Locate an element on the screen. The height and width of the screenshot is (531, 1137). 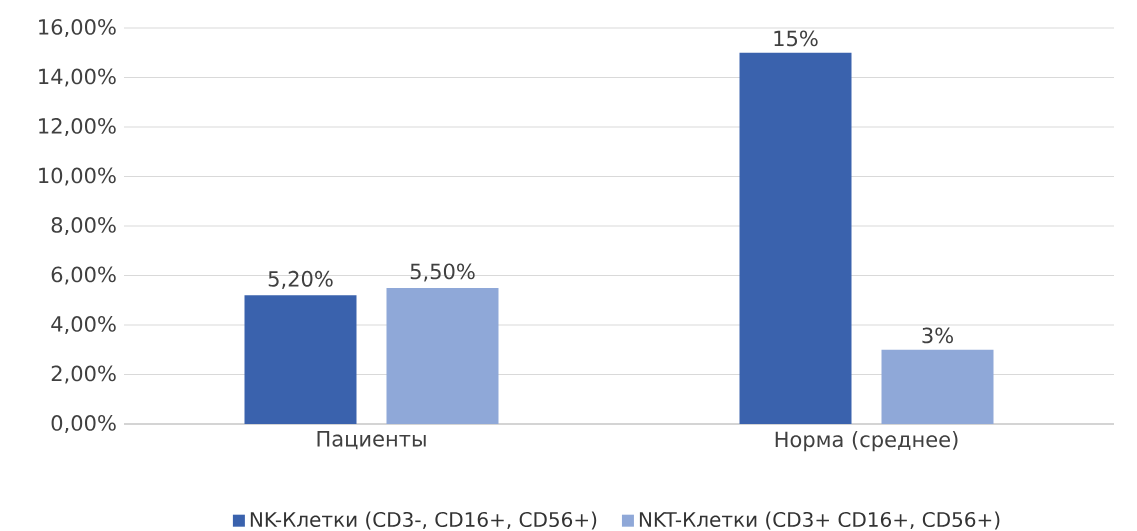
data-label: 5,50% is located at coordinates (442, 272).